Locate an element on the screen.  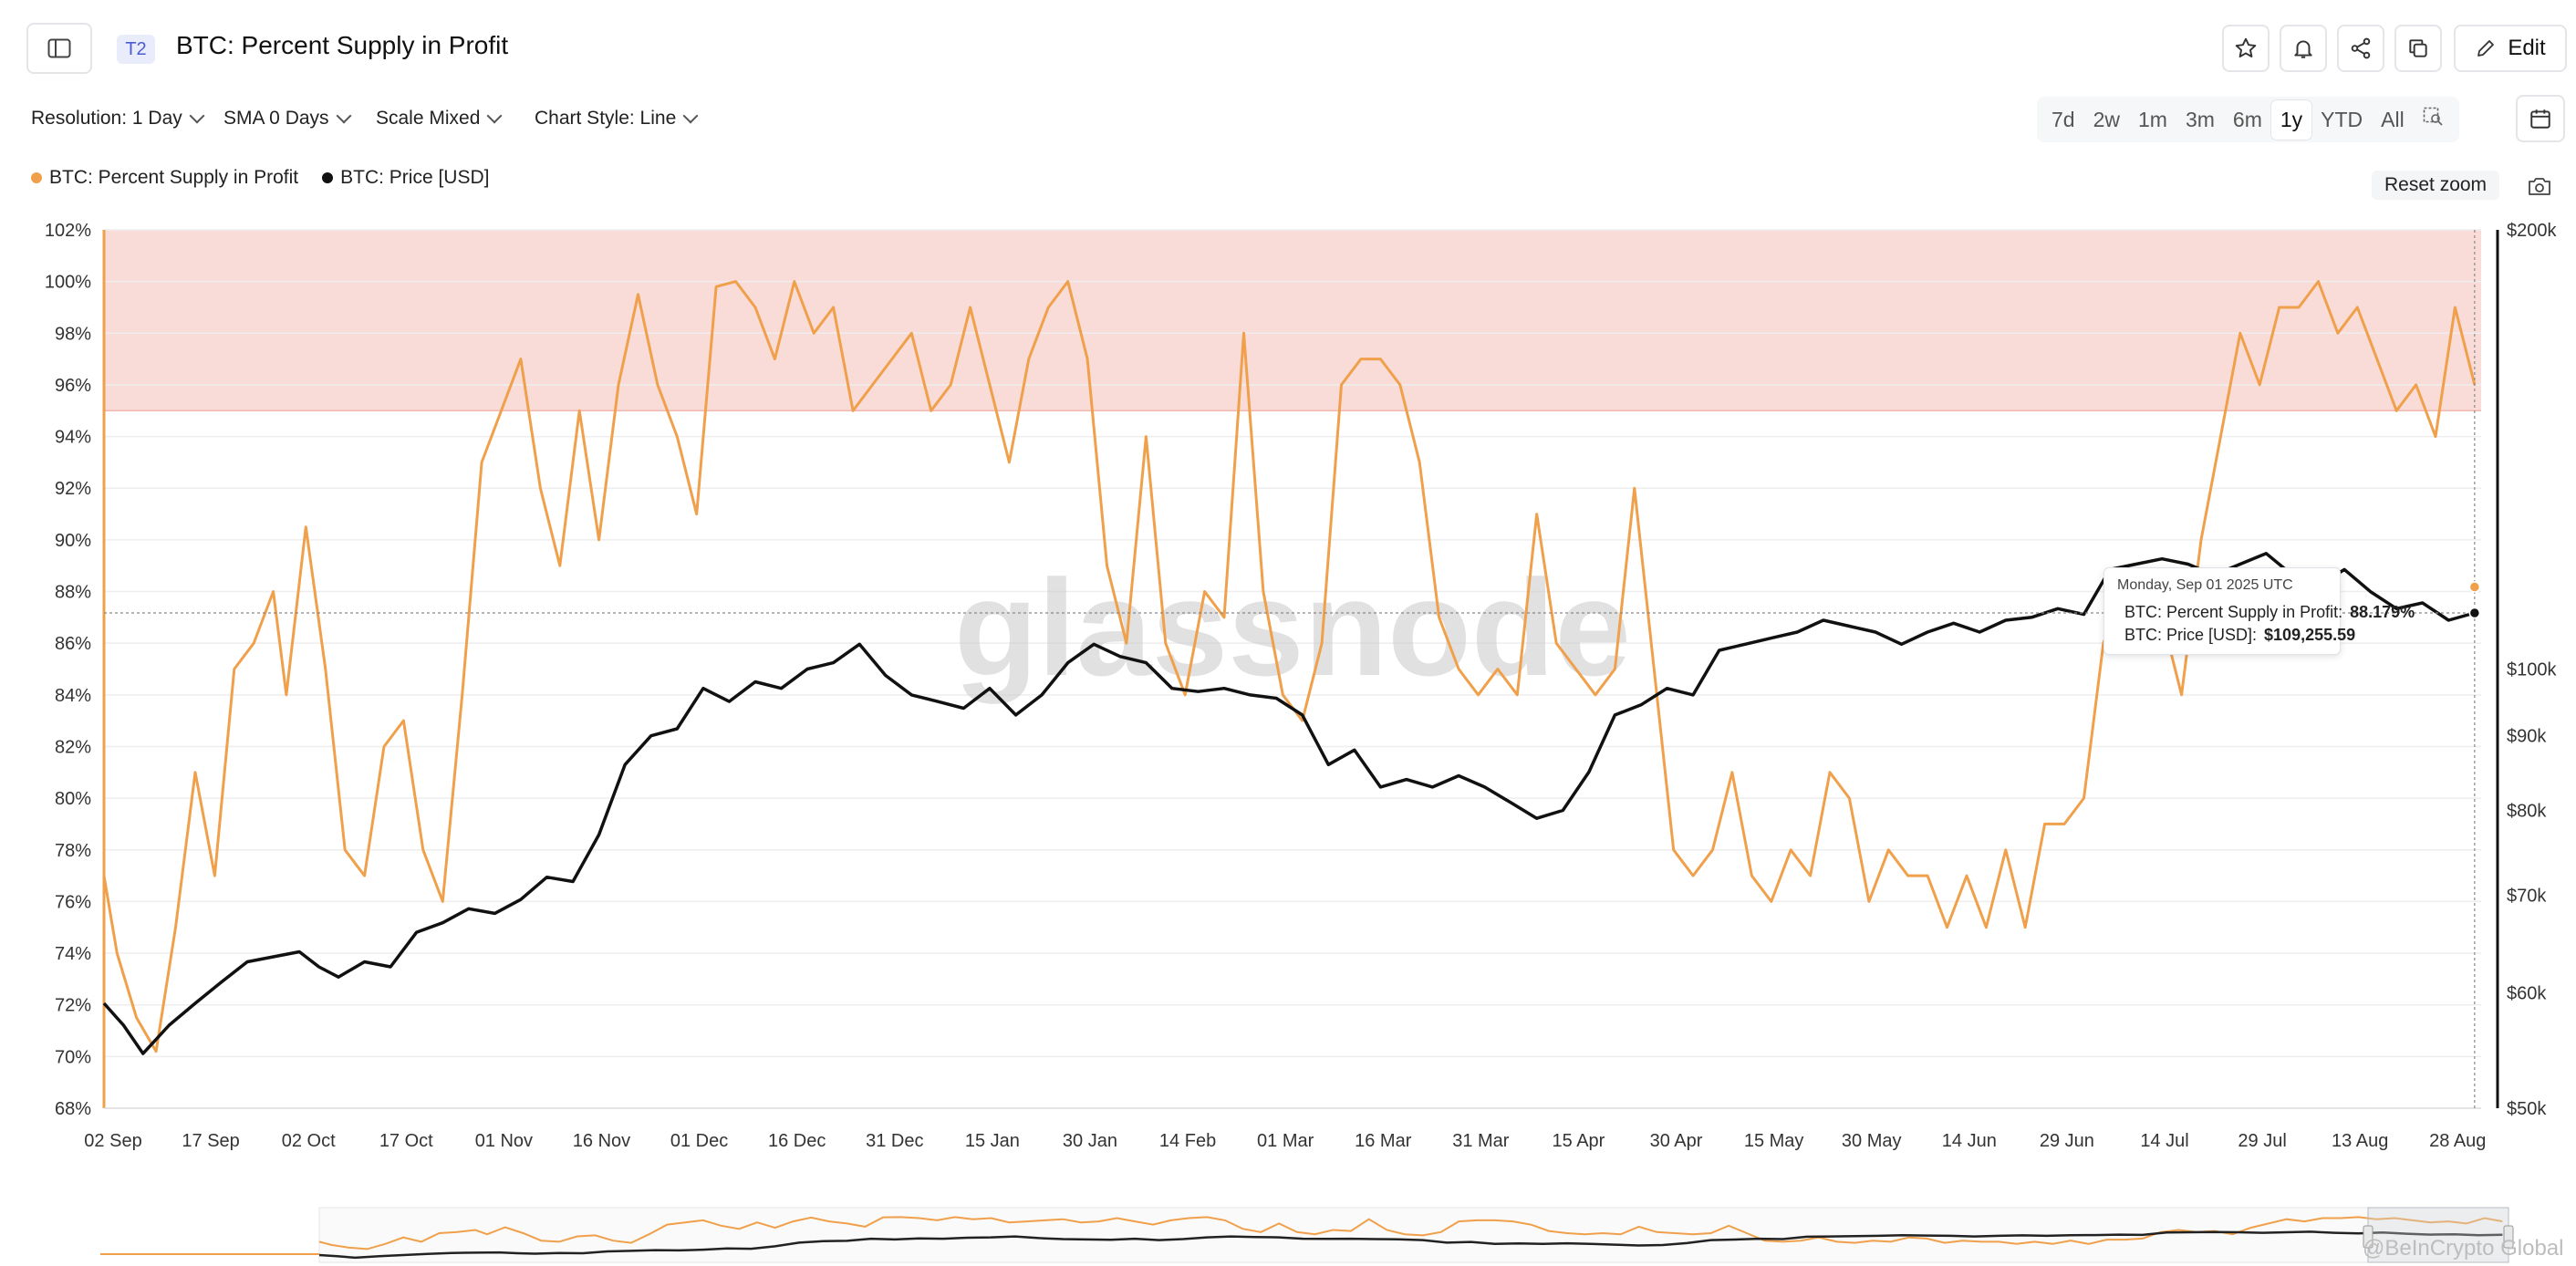
y-left-tick: 82% is located at coordinates (73, 747).